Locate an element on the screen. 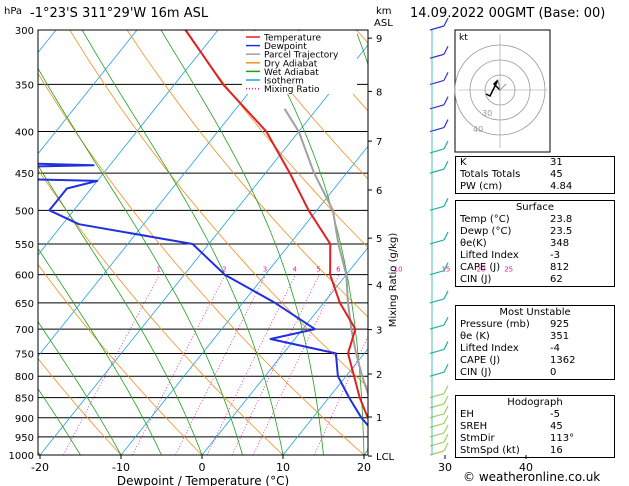 Image resolution: width=629 pixels, height=486 pixels. pressure-label-450: 450 is located at coordinates (24, 174).